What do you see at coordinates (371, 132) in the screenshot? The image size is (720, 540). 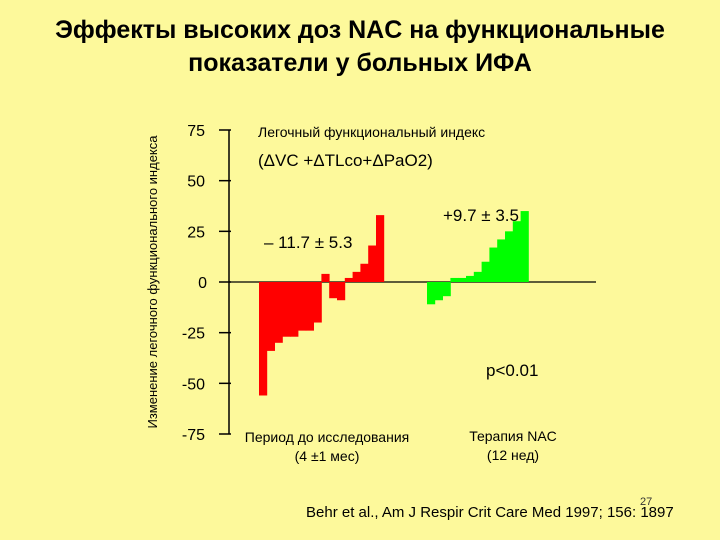 I see `index-annotation: Легочный функциональный индекс` at bounding box center [371, 132].